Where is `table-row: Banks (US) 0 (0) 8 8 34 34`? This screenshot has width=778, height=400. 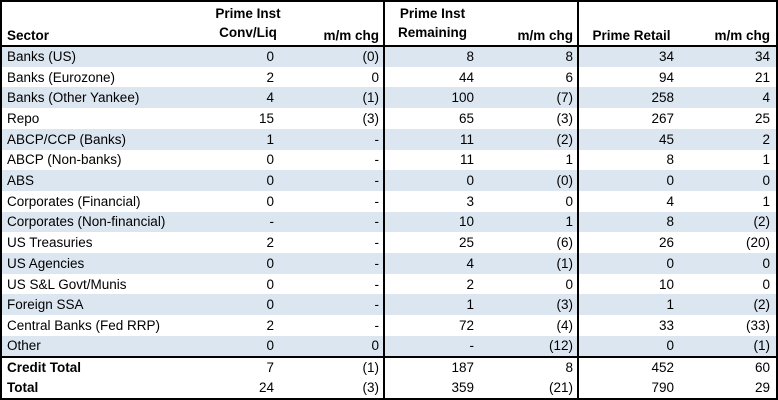 table-row: Banks (US) 0 (0) 8 8 34 34 is located at coordinates (389, 56).